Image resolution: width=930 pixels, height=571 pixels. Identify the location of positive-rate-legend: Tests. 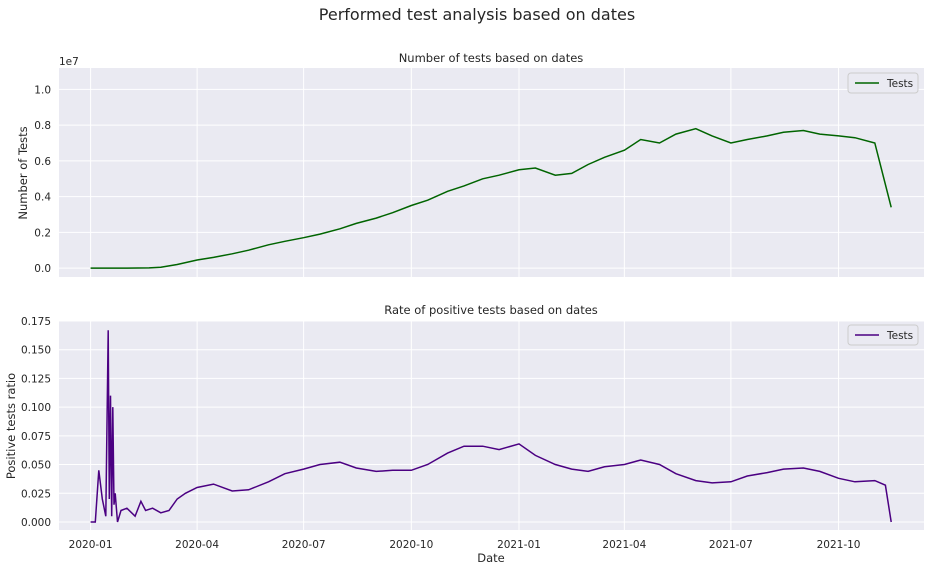
(883, 335).